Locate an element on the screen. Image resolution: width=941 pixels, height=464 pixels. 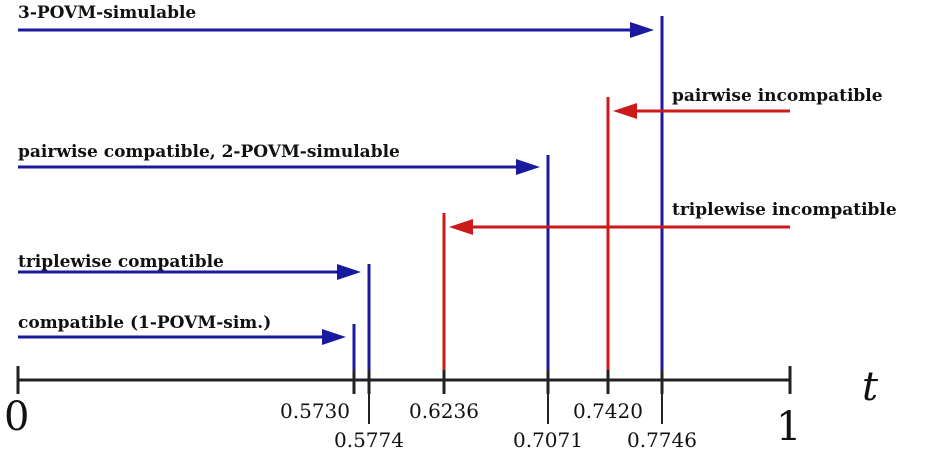
arrow-head-r1 is located at coordinates (625, 111).